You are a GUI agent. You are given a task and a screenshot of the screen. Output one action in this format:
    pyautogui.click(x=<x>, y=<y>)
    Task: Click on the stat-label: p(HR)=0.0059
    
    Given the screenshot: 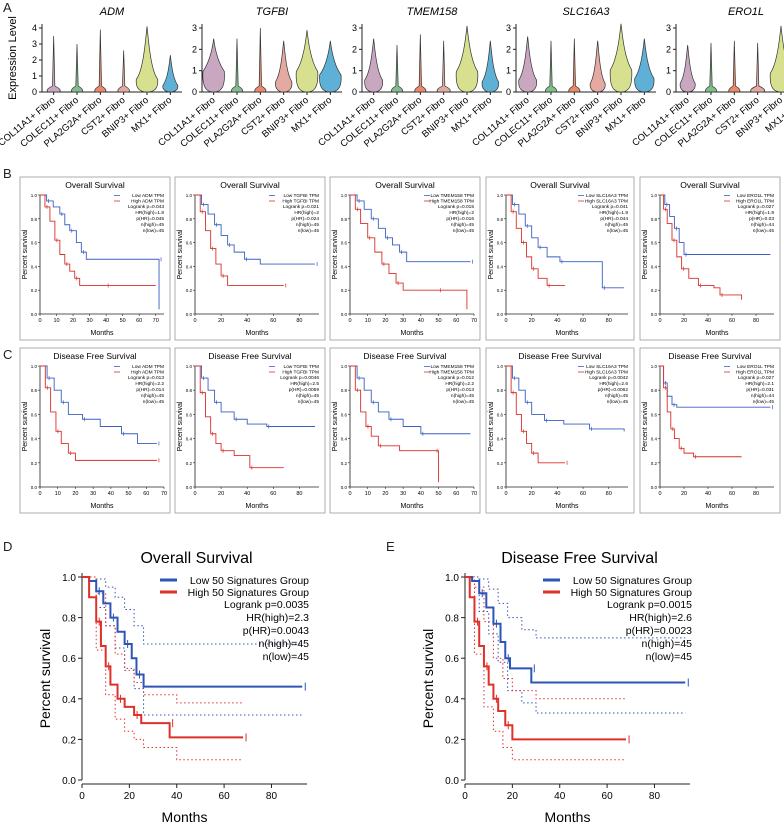 What is the action you would take?
    pyautogui.click(x=304, y=390)
    